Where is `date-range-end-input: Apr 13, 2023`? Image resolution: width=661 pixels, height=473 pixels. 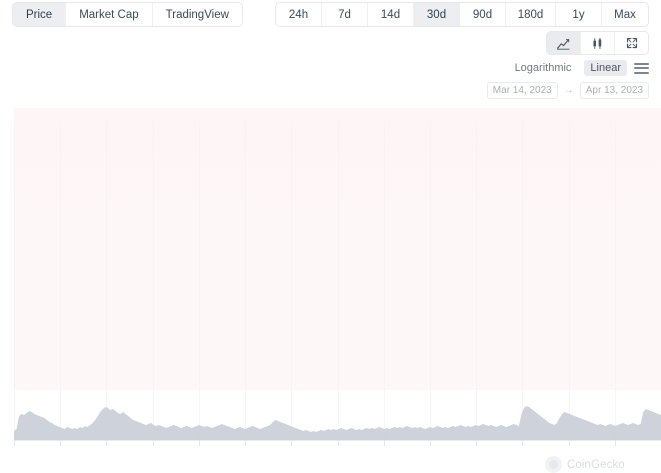
date-range-end-input: Apr 13, 2023 is located at coordinates (614, 90).